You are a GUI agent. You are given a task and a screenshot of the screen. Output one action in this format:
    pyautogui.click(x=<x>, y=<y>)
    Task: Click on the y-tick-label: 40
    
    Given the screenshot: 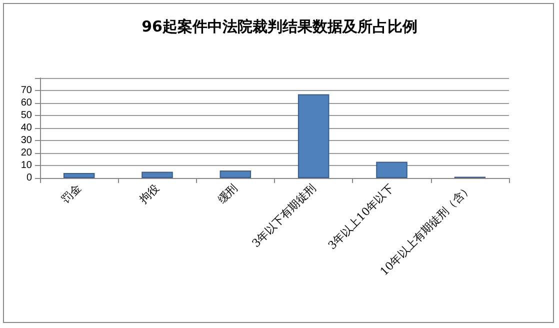 What is the action you would take?
    pyautogui.click(x=26, y=128)
    